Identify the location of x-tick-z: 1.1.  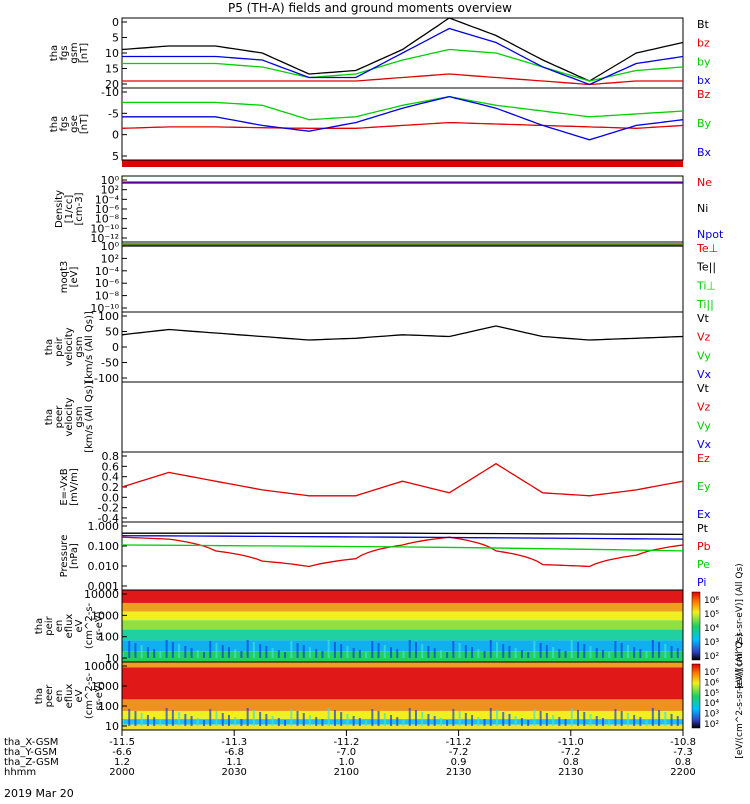
(234, 762).